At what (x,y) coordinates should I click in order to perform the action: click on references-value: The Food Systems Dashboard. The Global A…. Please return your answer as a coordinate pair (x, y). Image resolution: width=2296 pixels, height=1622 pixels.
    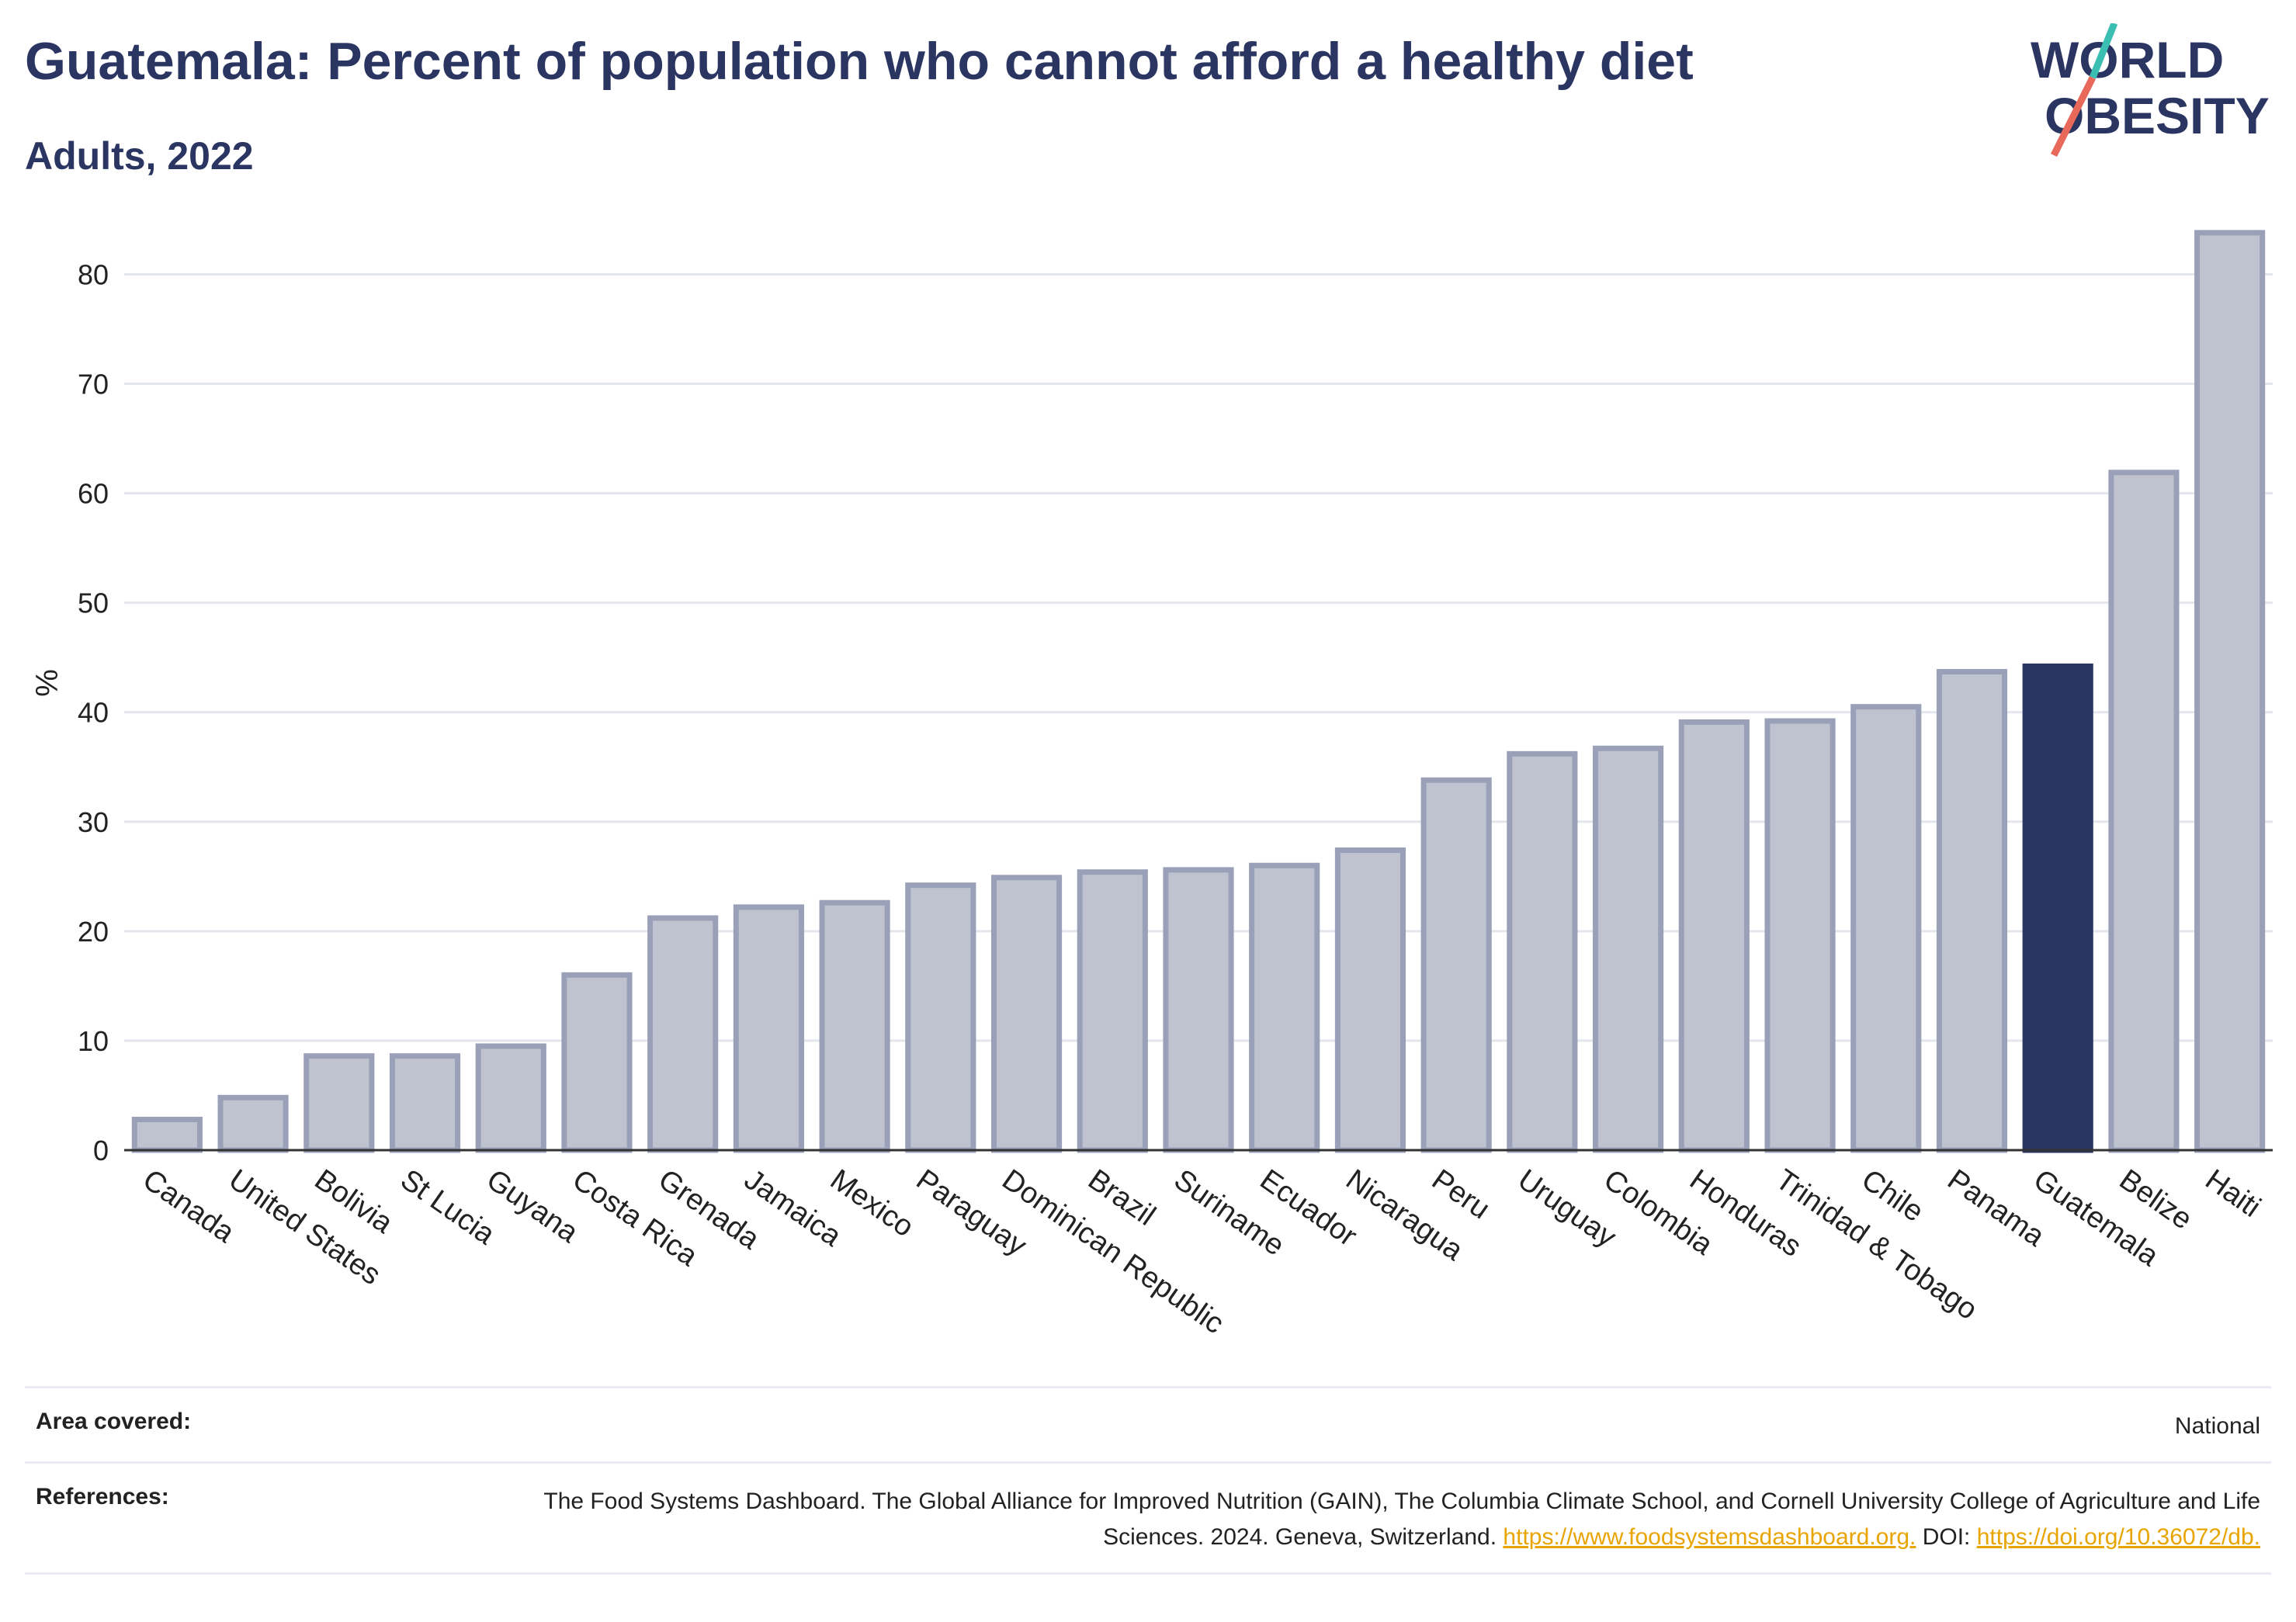
    Looking at the image, I should click on (1367, 1519).